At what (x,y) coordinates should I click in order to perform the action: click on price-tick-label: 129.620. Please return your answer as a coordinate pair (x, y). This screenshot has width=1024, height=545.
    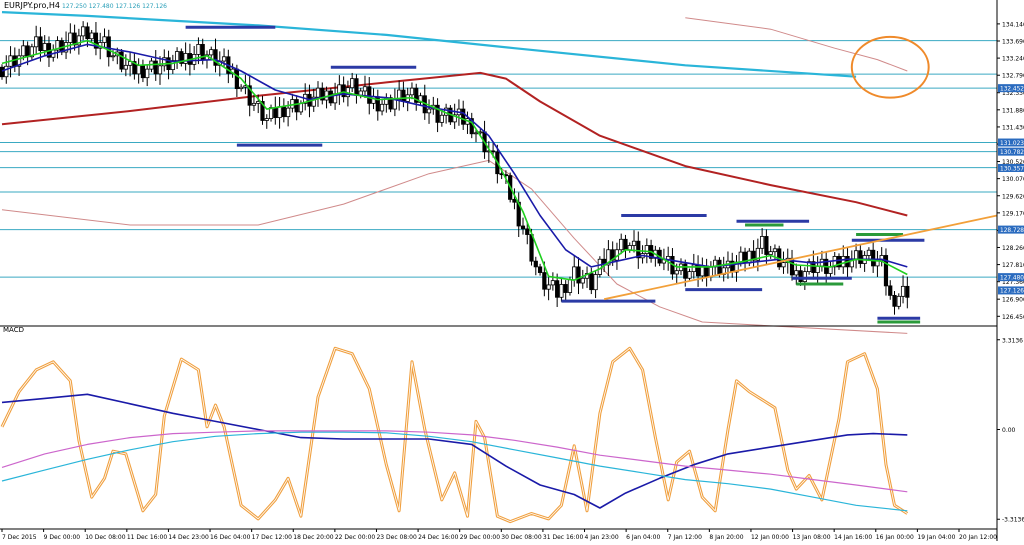
    Looking at the image, I should click on (1013, 196).